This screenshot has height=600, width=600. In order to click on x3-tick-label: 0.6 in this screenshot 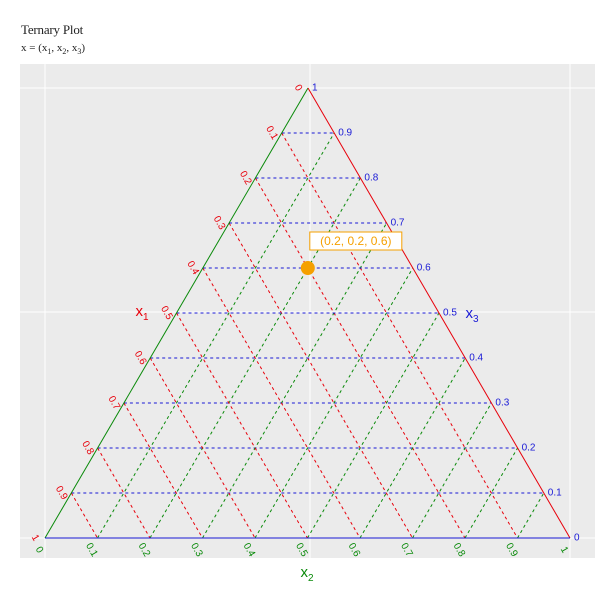, I will do `click(424, 268)`.